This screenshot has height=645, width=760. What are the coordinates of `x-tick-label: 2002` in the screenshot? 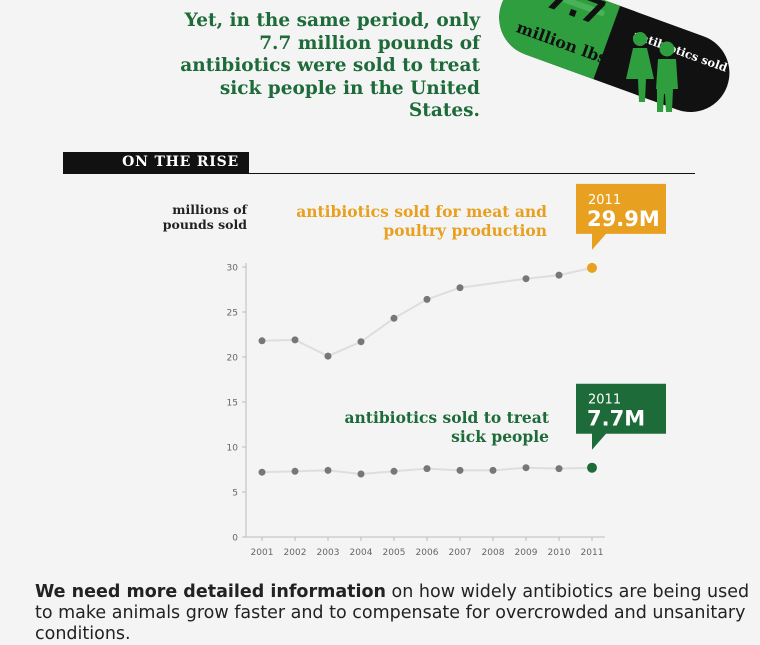 It's located at (295, 553).